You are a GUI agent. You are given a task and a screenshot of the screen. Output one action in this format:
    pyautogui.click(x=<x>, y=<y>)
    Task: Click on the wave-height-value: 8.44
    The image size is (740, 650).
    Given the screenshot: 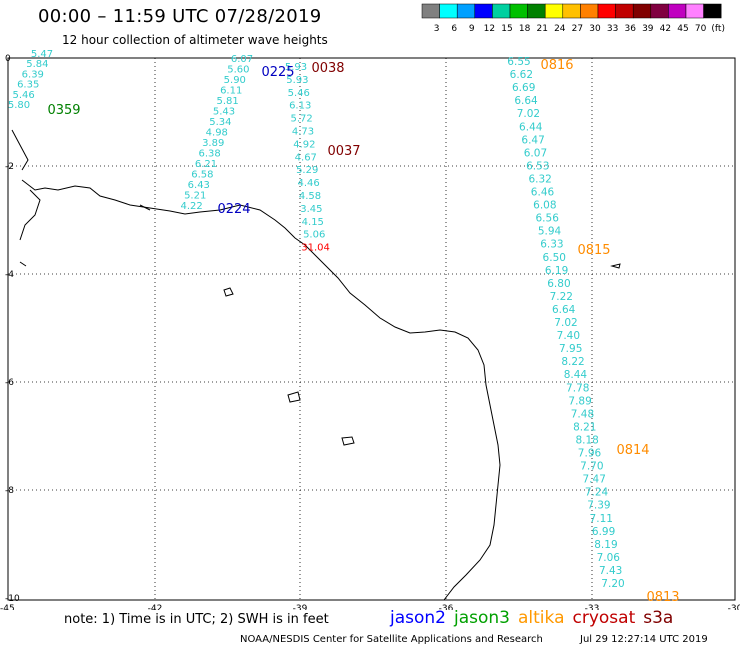 What is the action you would take?
    pyautogui.click(x=576, y=375)
    